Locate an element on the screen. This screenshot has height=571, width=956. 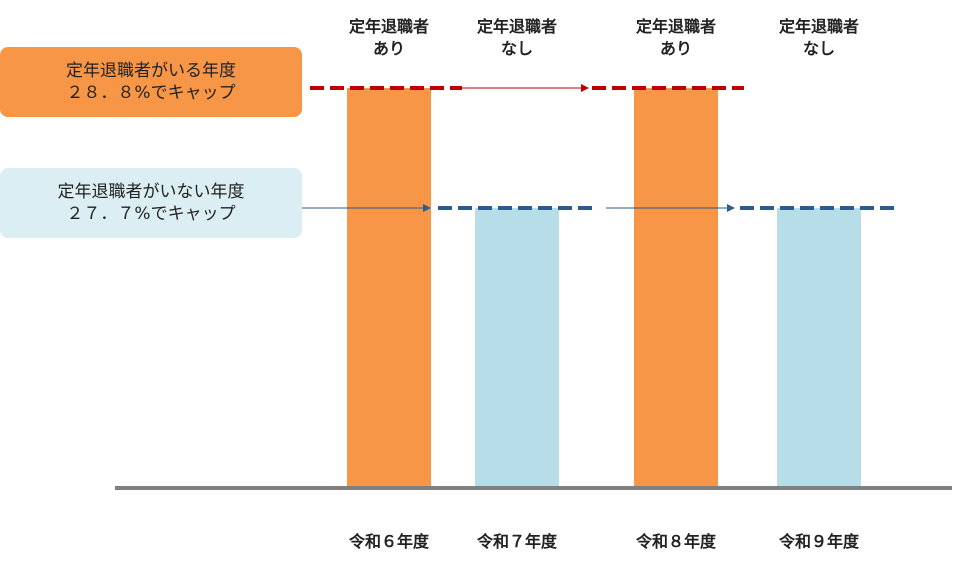
callout-without-retirees-line1: 定年退職者がいない年度 is located at coordinates (151, 192).